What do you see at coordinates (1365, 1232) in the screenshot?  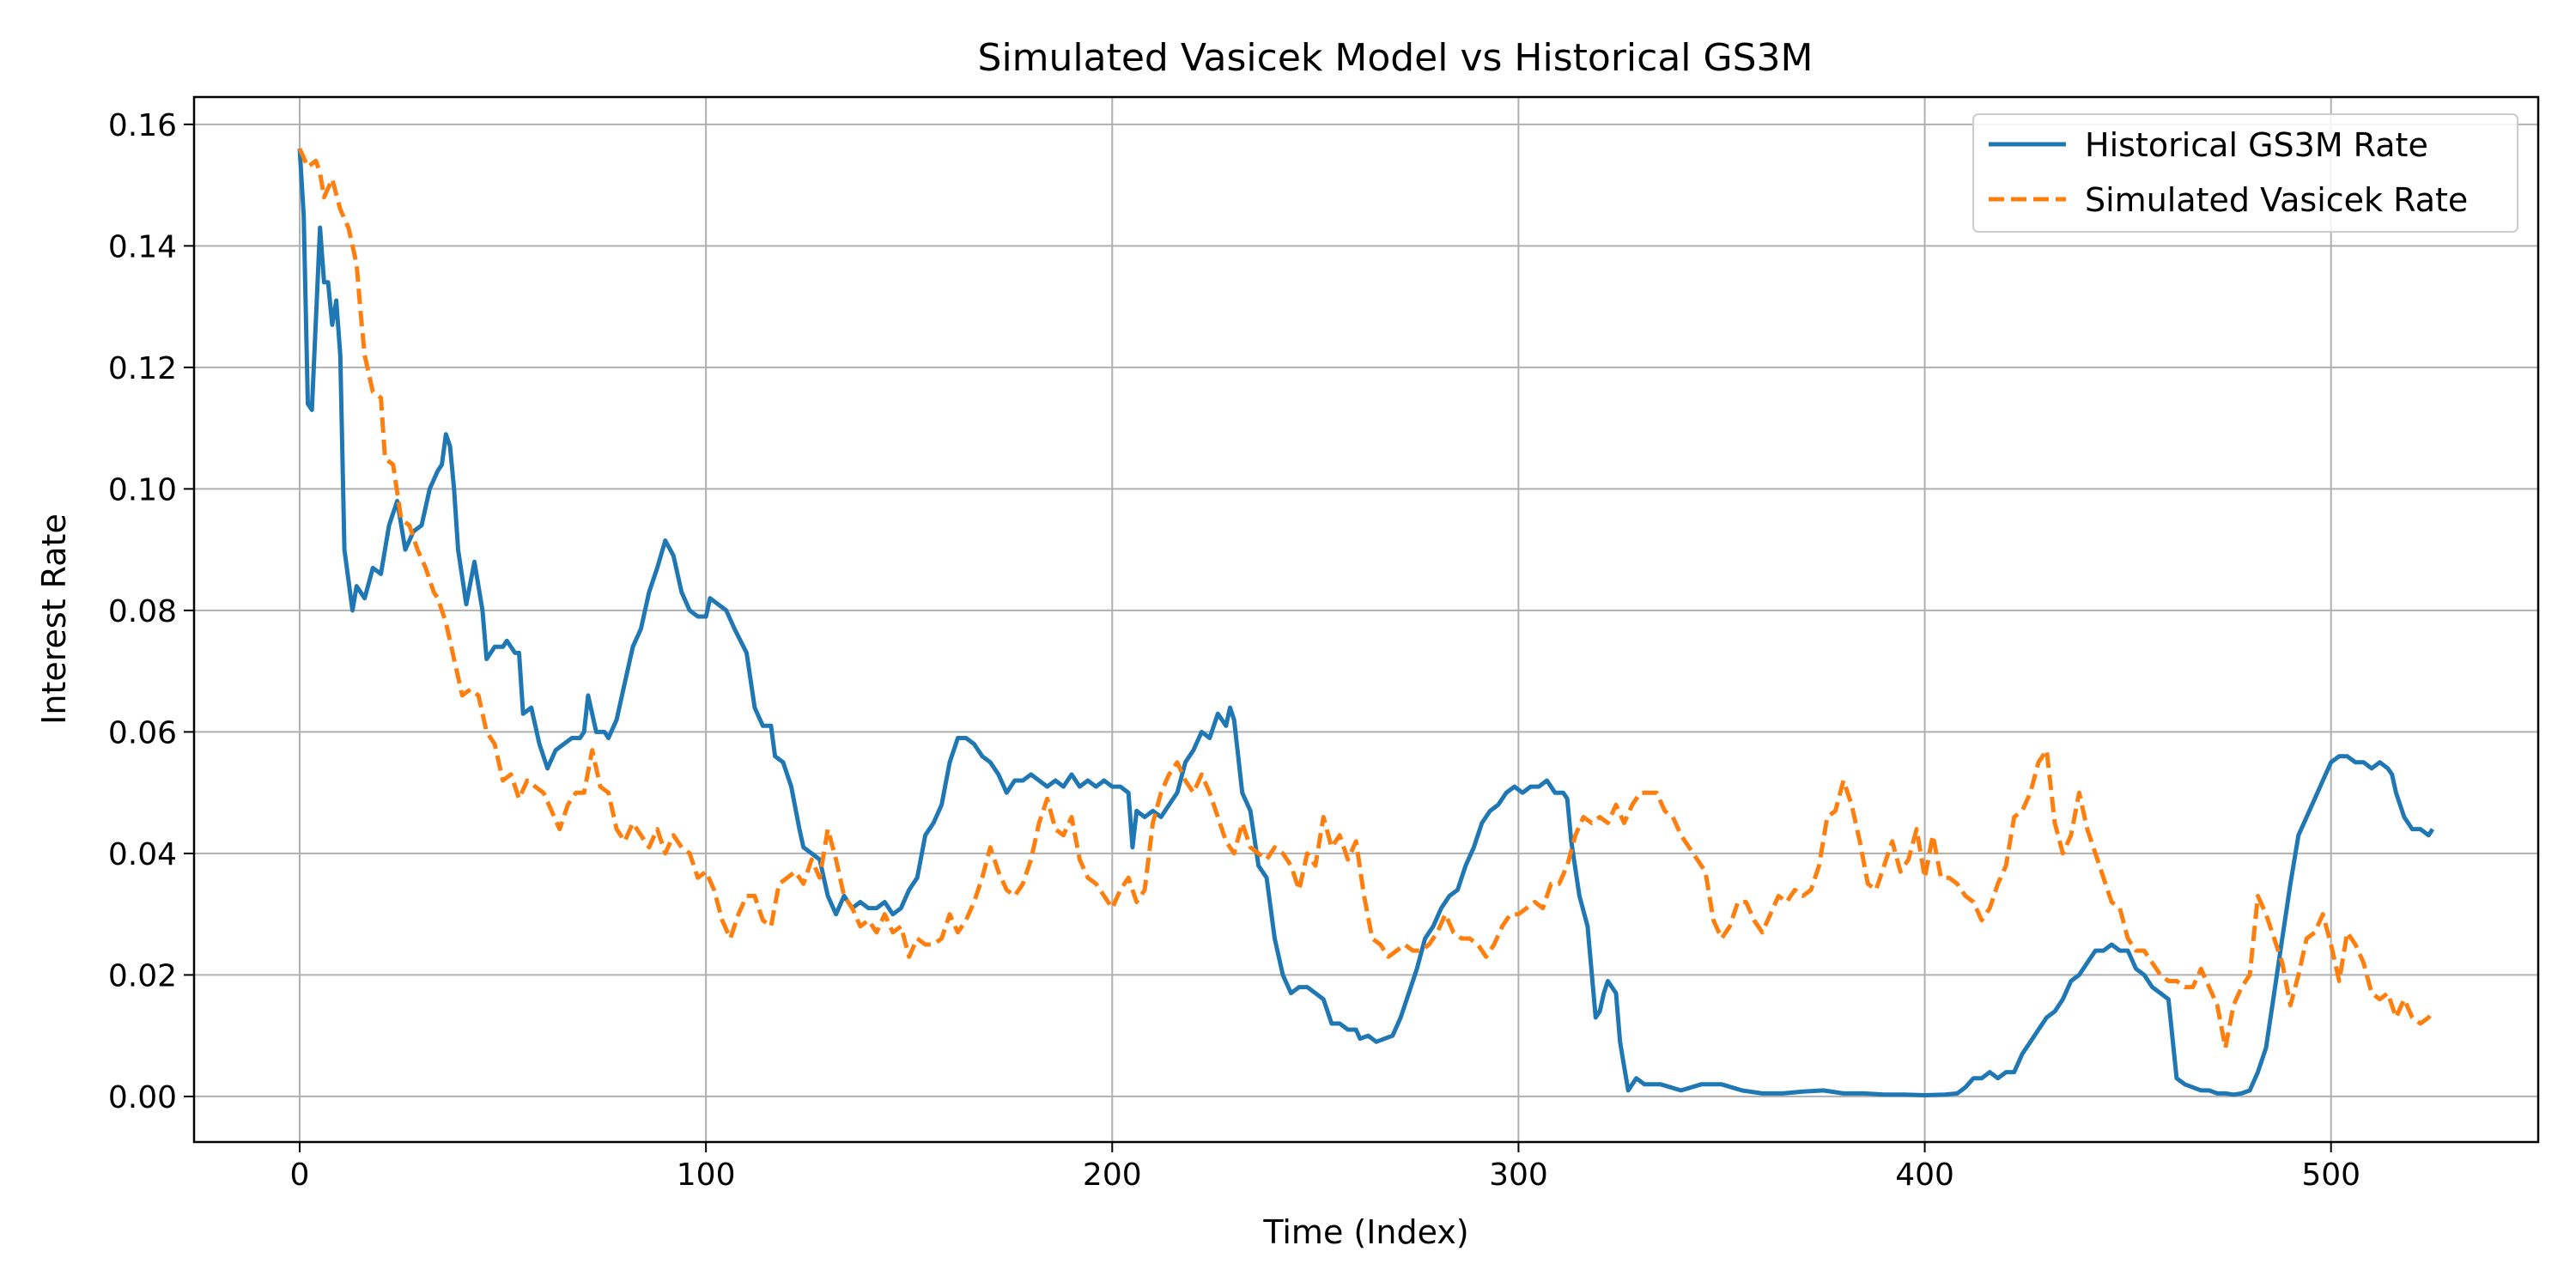 I see `x-axis-label: Time (Index)` at bounding box center [1365, 1232].